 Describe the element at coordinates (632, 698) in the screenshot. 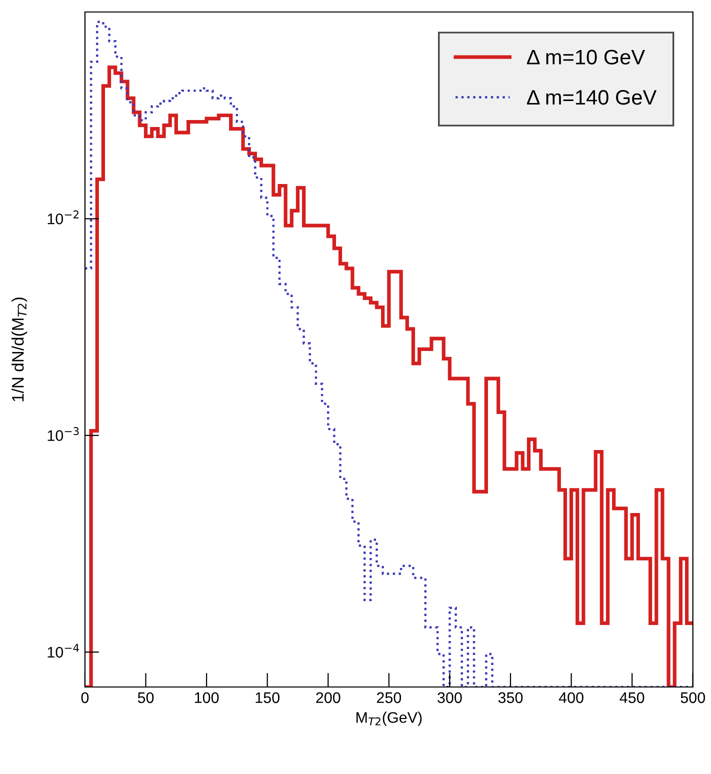

I see `x-tick-label: 450` at that location.